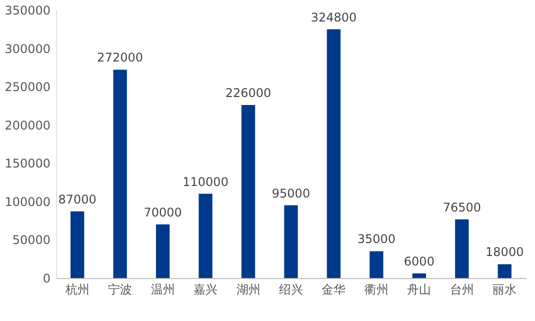 This screenshot has width=535, height=321. What do you see at coordinates (376, 239) in the screenshot?
I see `data-label: 35000` at bounding box center [376, 239].